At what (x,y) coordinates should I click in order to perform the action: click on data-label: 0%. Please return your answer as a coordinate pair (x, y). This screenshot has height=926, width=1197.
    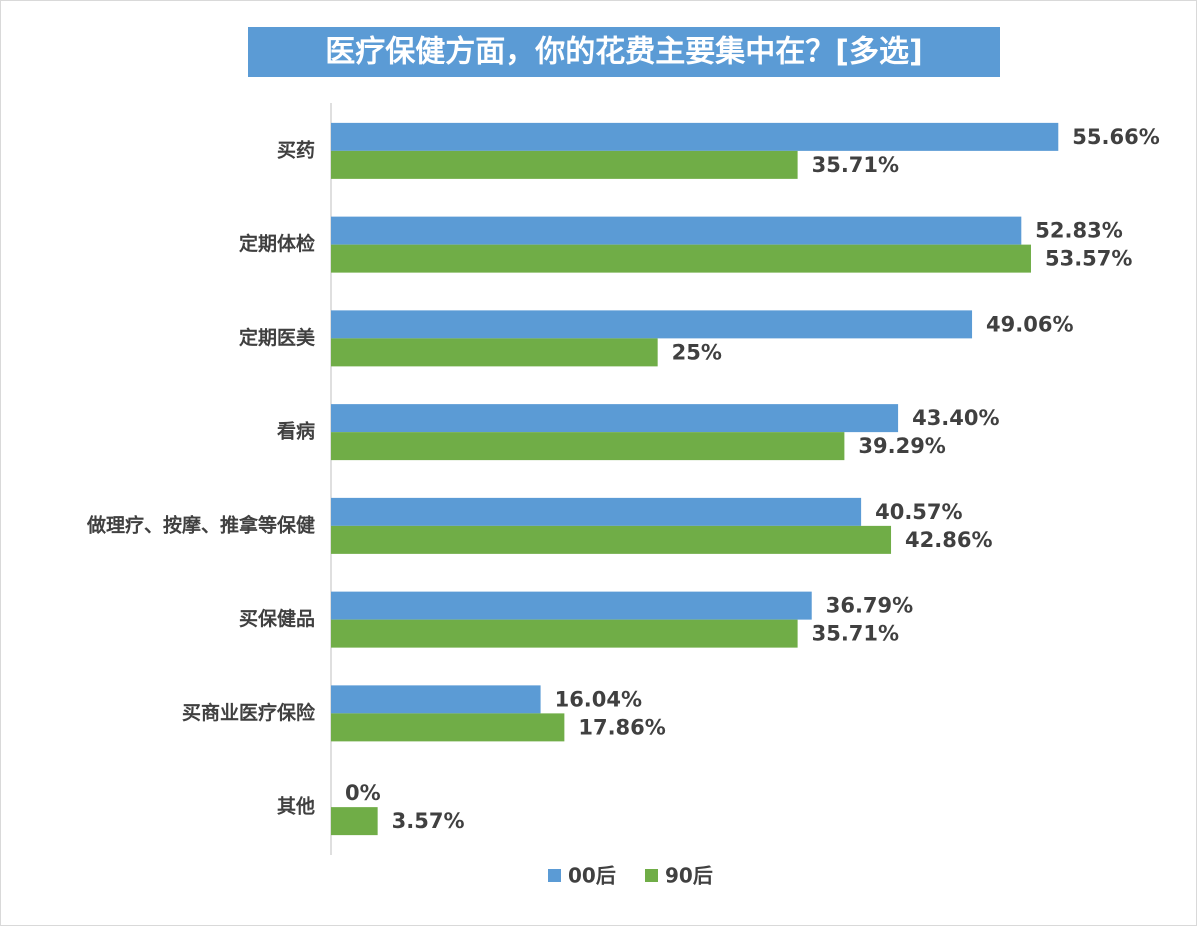
    Looking at the image, I should click on (363, 793).